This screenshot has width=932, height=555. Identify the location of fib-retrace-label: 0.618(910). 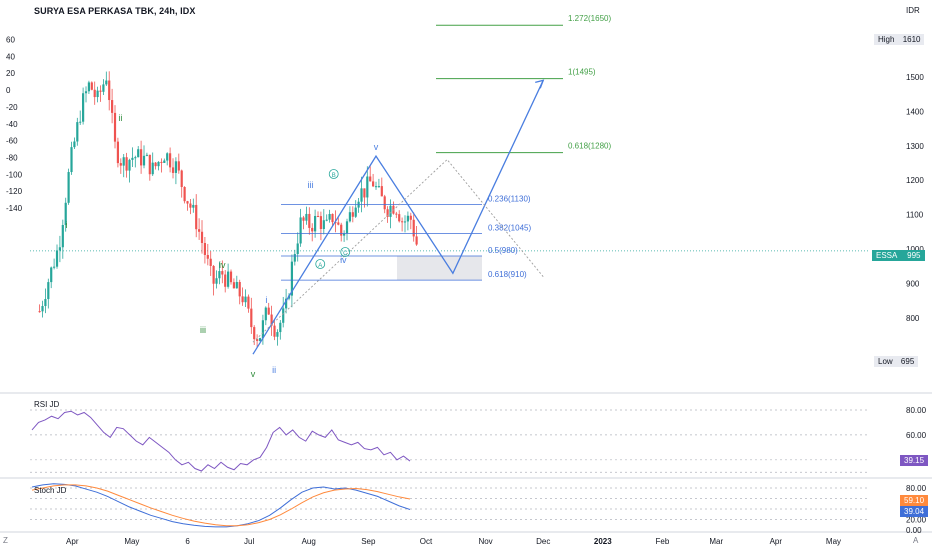
(507, 274).